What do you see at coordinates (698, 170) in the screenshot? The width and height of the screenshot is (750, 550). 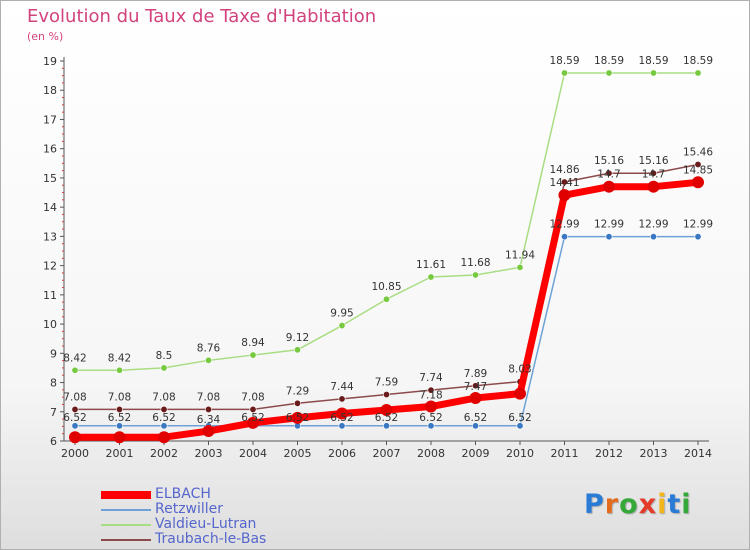 I see `data-label: 14.85` at bounding box center [698, 170].